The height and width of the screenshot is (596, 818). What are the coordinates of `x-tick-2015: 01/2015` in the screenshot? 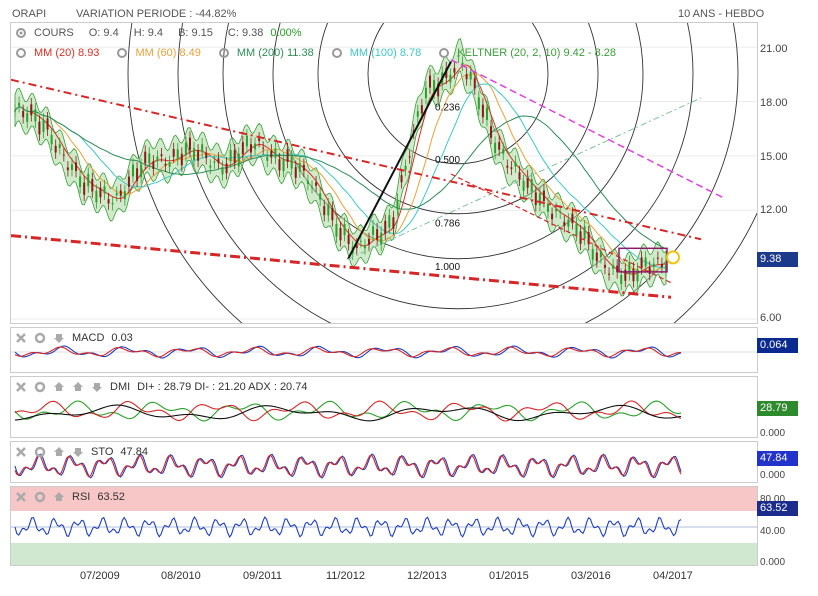 It's located at (509, 576).